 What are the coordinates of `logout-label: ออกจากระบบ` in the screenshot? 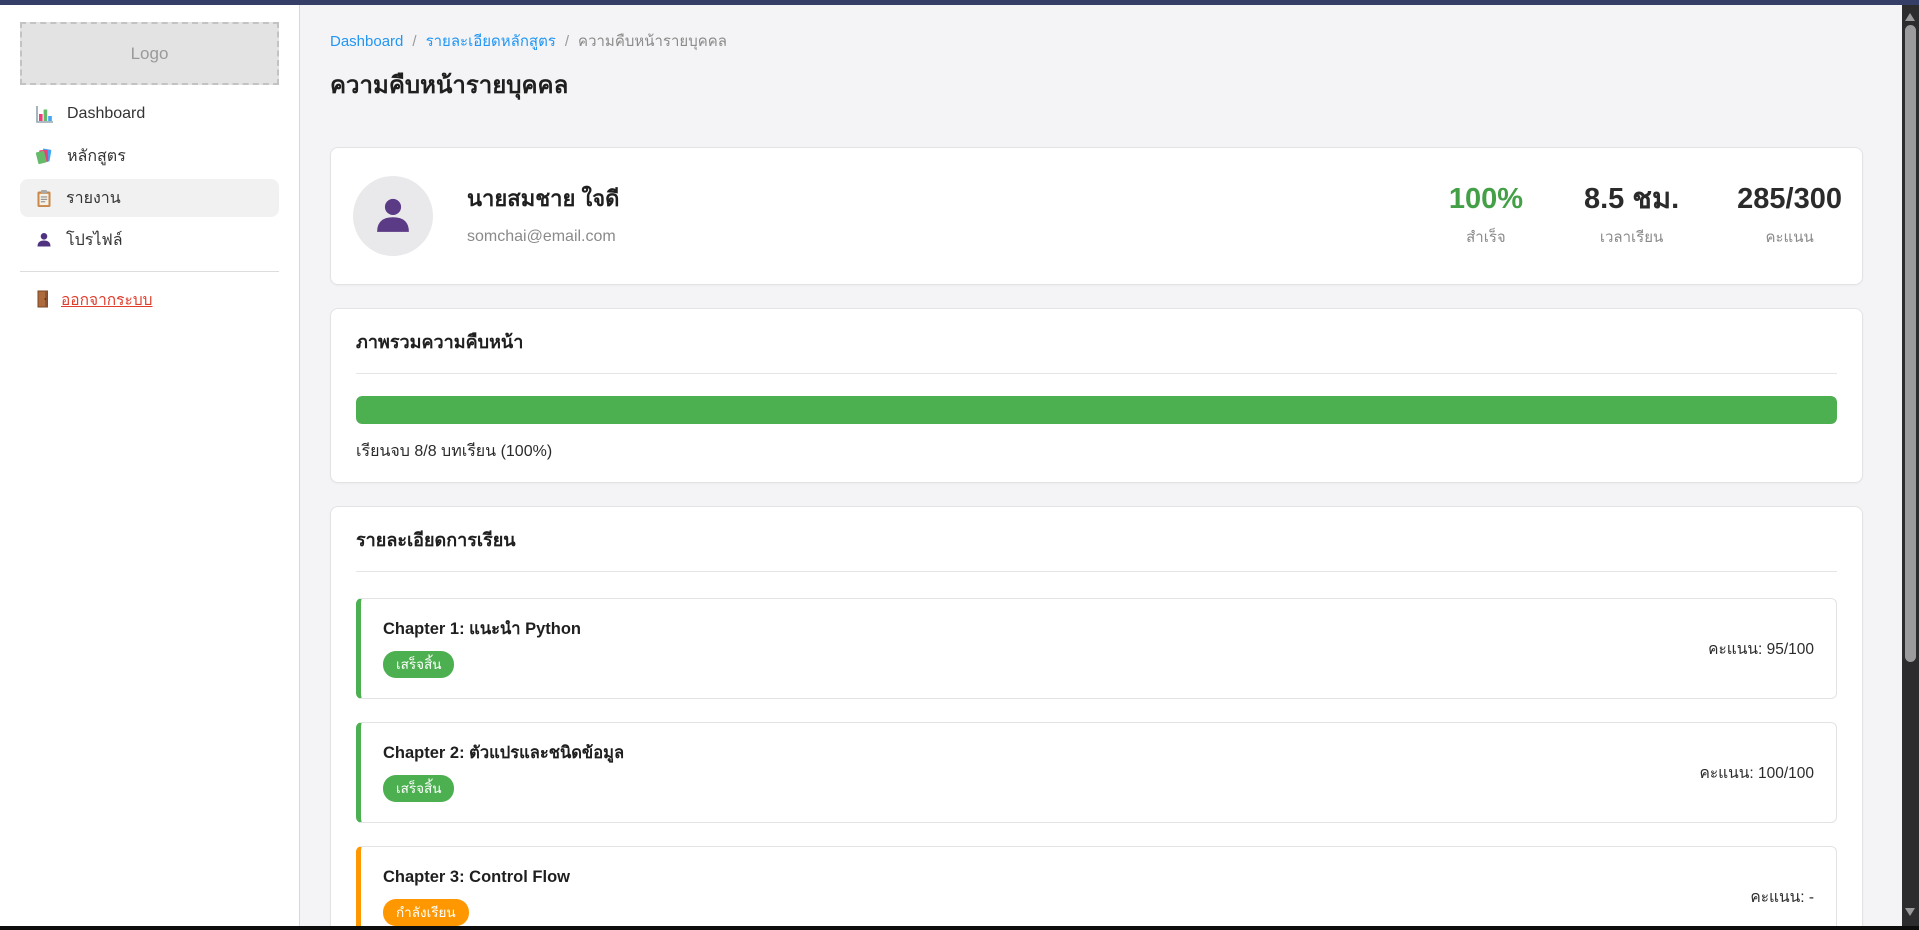 It's located at (107, 300).